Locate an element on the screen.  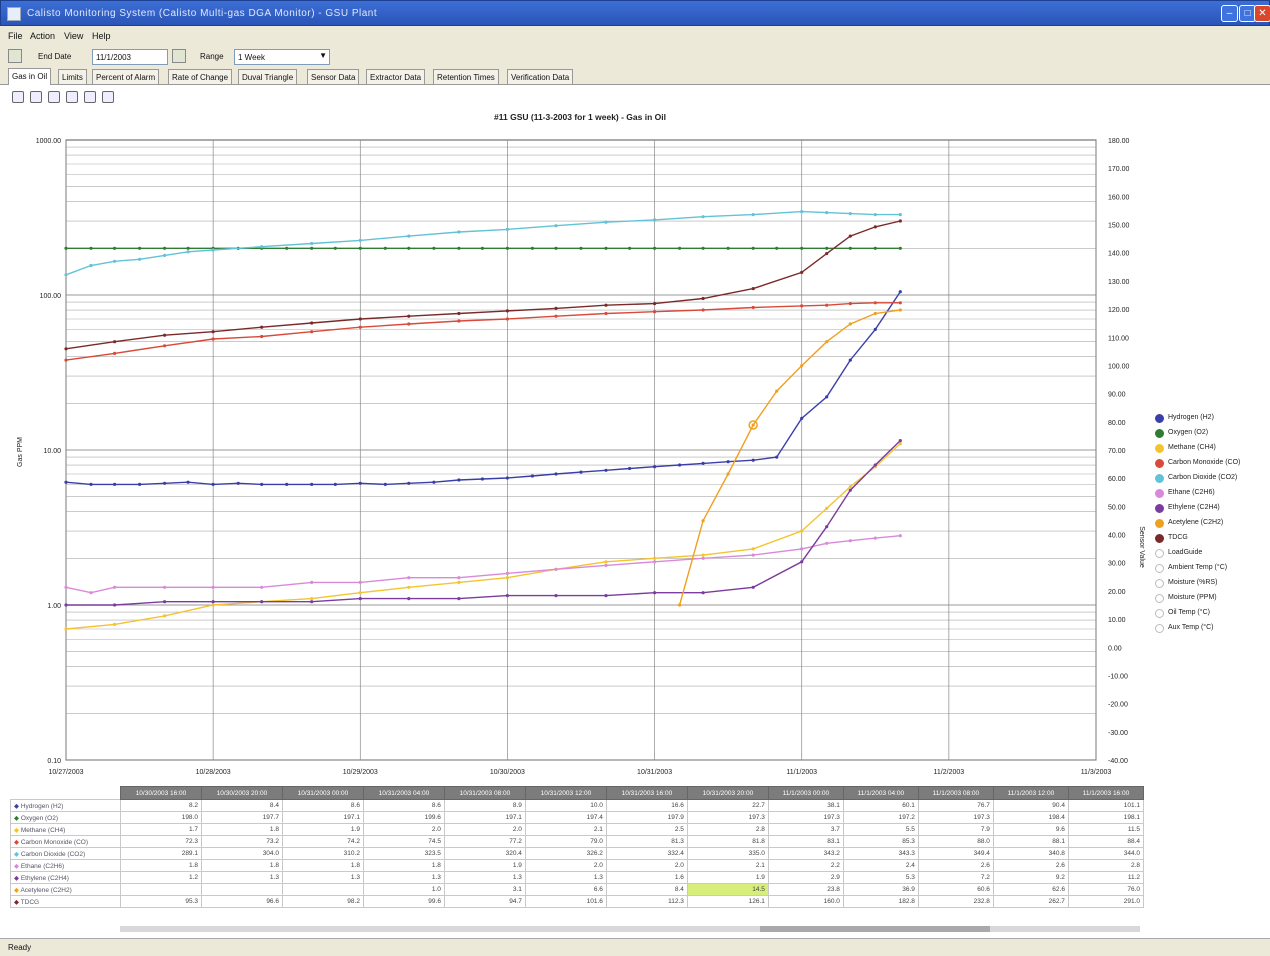
menu-file: File is located at coordinates (15, 36).